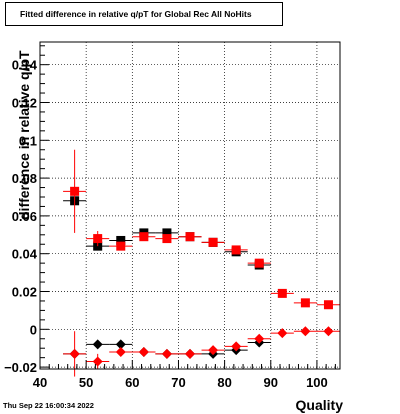 This screenshot has width=400, height=414. What do you see at coordinates (25, 65) in the screenshot?
I see `y-tick-label: 0.14` at bounding box center [25, 65].